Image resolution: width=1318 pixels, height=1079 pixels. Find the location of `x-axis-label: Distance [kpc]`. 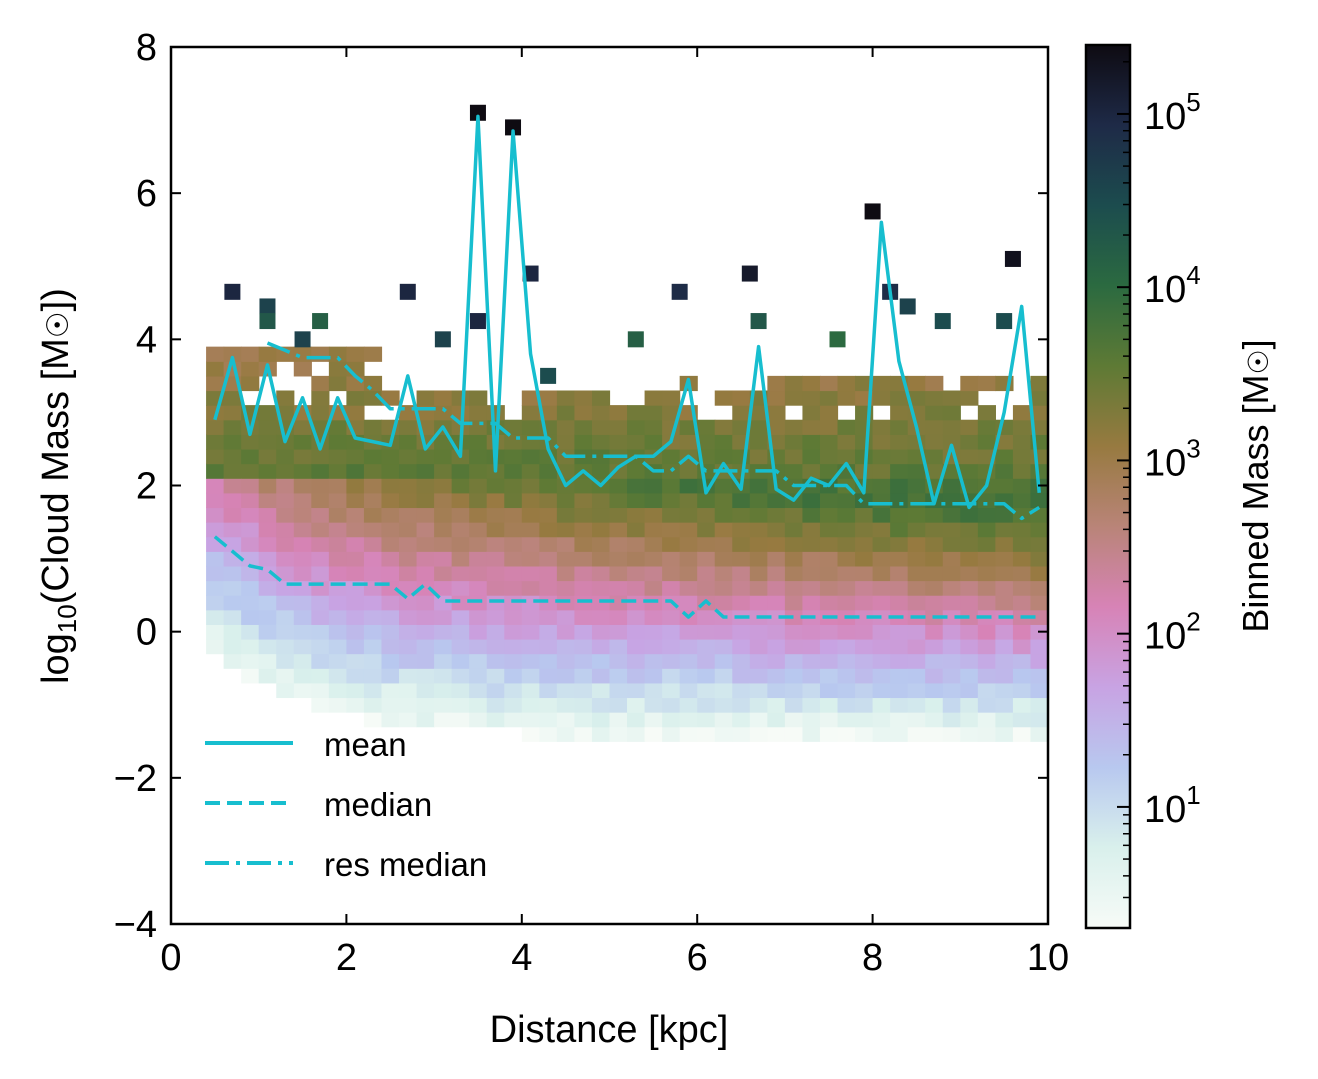

x-axis-label: Distance [kpc] is located at coordinates (609, 1030).